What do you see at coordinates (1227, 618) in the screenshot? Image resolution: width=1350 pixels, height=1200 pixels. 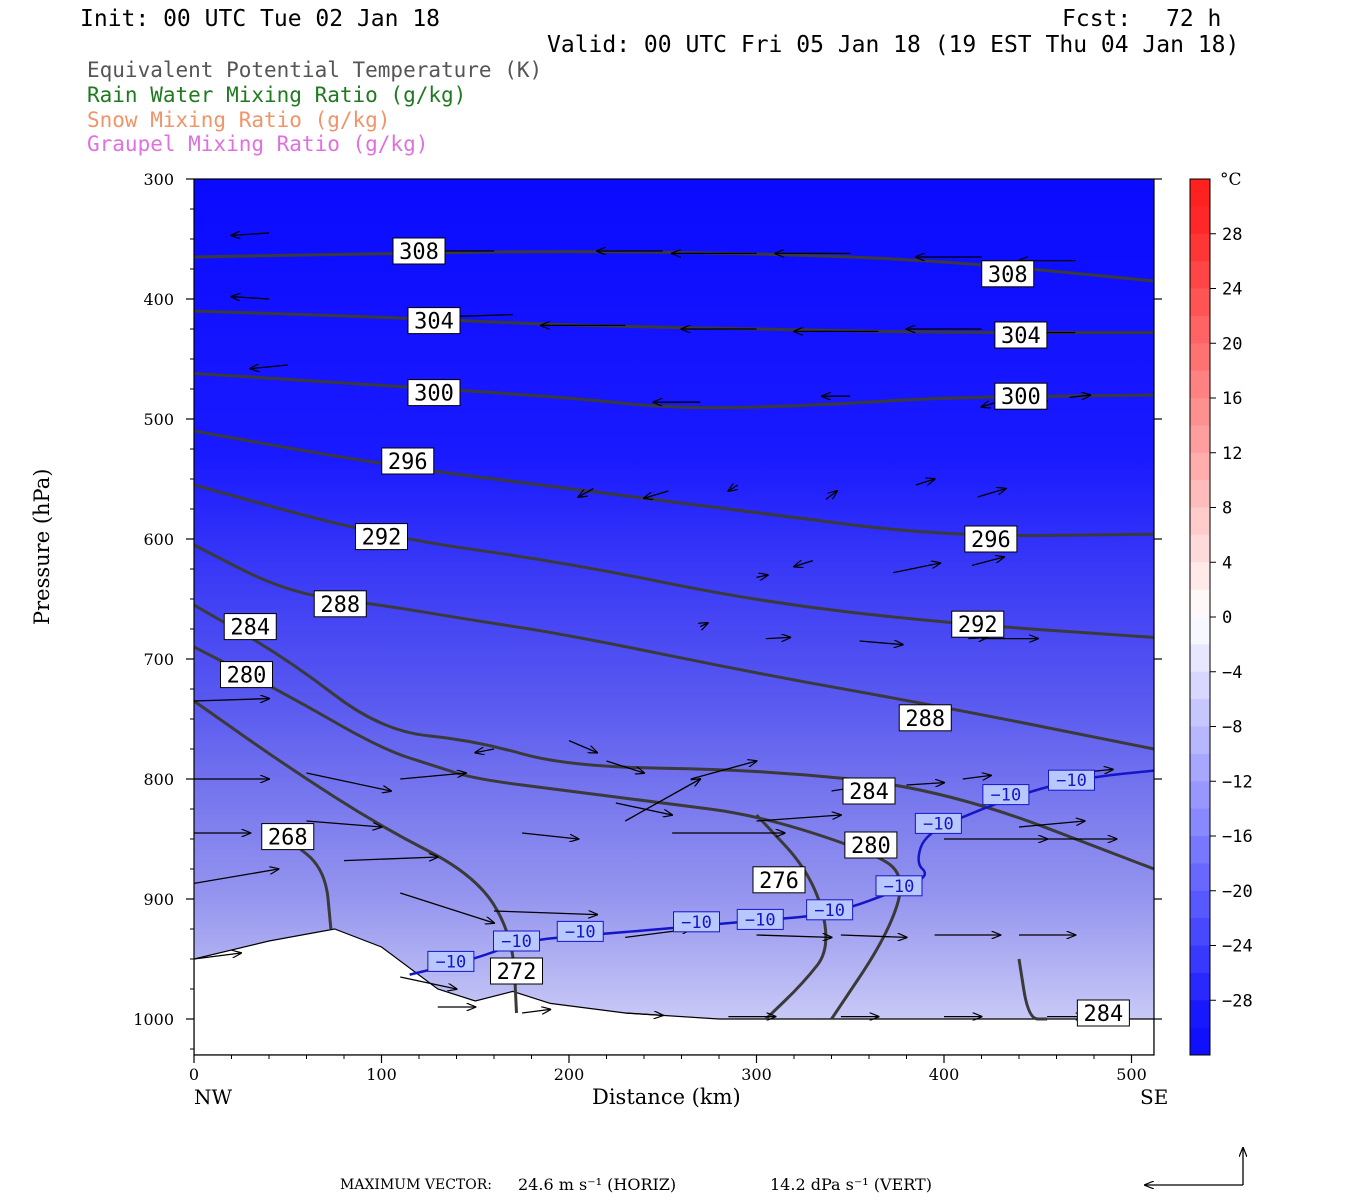 I see `colorbar-tick-label: 0` at bounding box center [1227, 618].